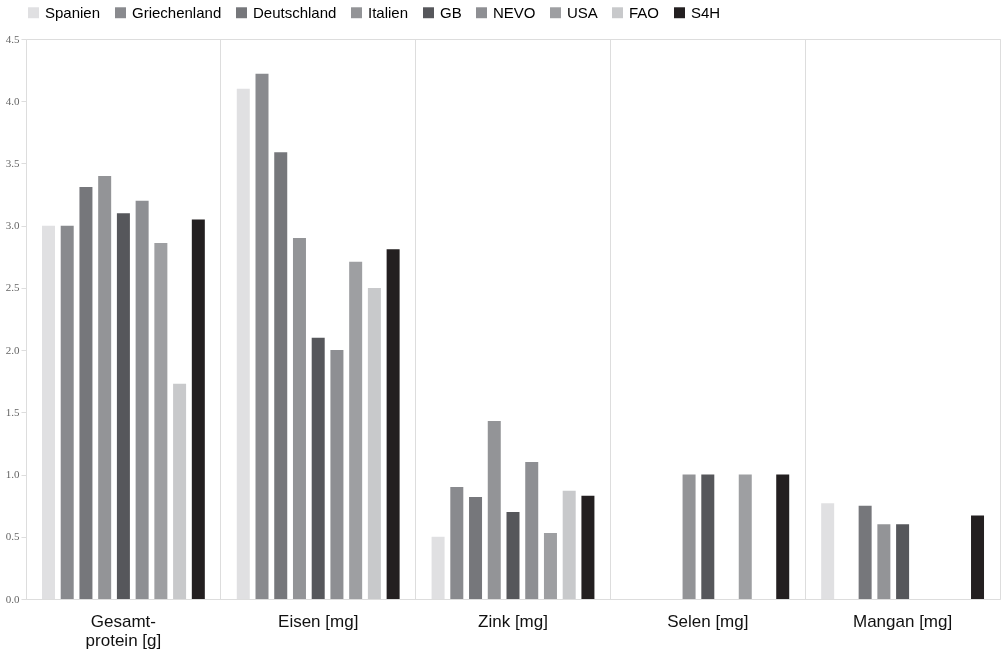 Image resolution: width=1005 pixels, height=653 pixels. Describe the element at coordinates (644, 12) in the screenshot. I see `legend-label: FAO` at that location.